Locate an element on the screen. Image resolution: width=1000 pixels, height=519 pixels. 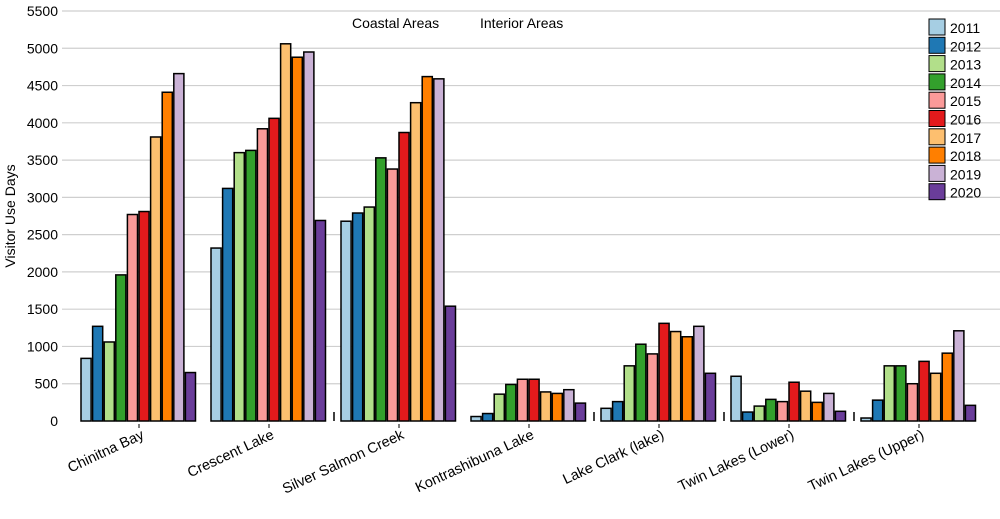
legend-label: 2019 is located at coordinates (965, 174).